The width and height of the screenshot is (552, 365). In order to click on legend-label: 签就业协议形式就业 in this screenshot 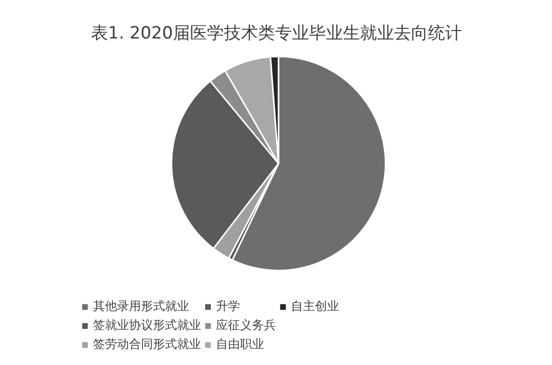, I will do `click(147, 325)`.